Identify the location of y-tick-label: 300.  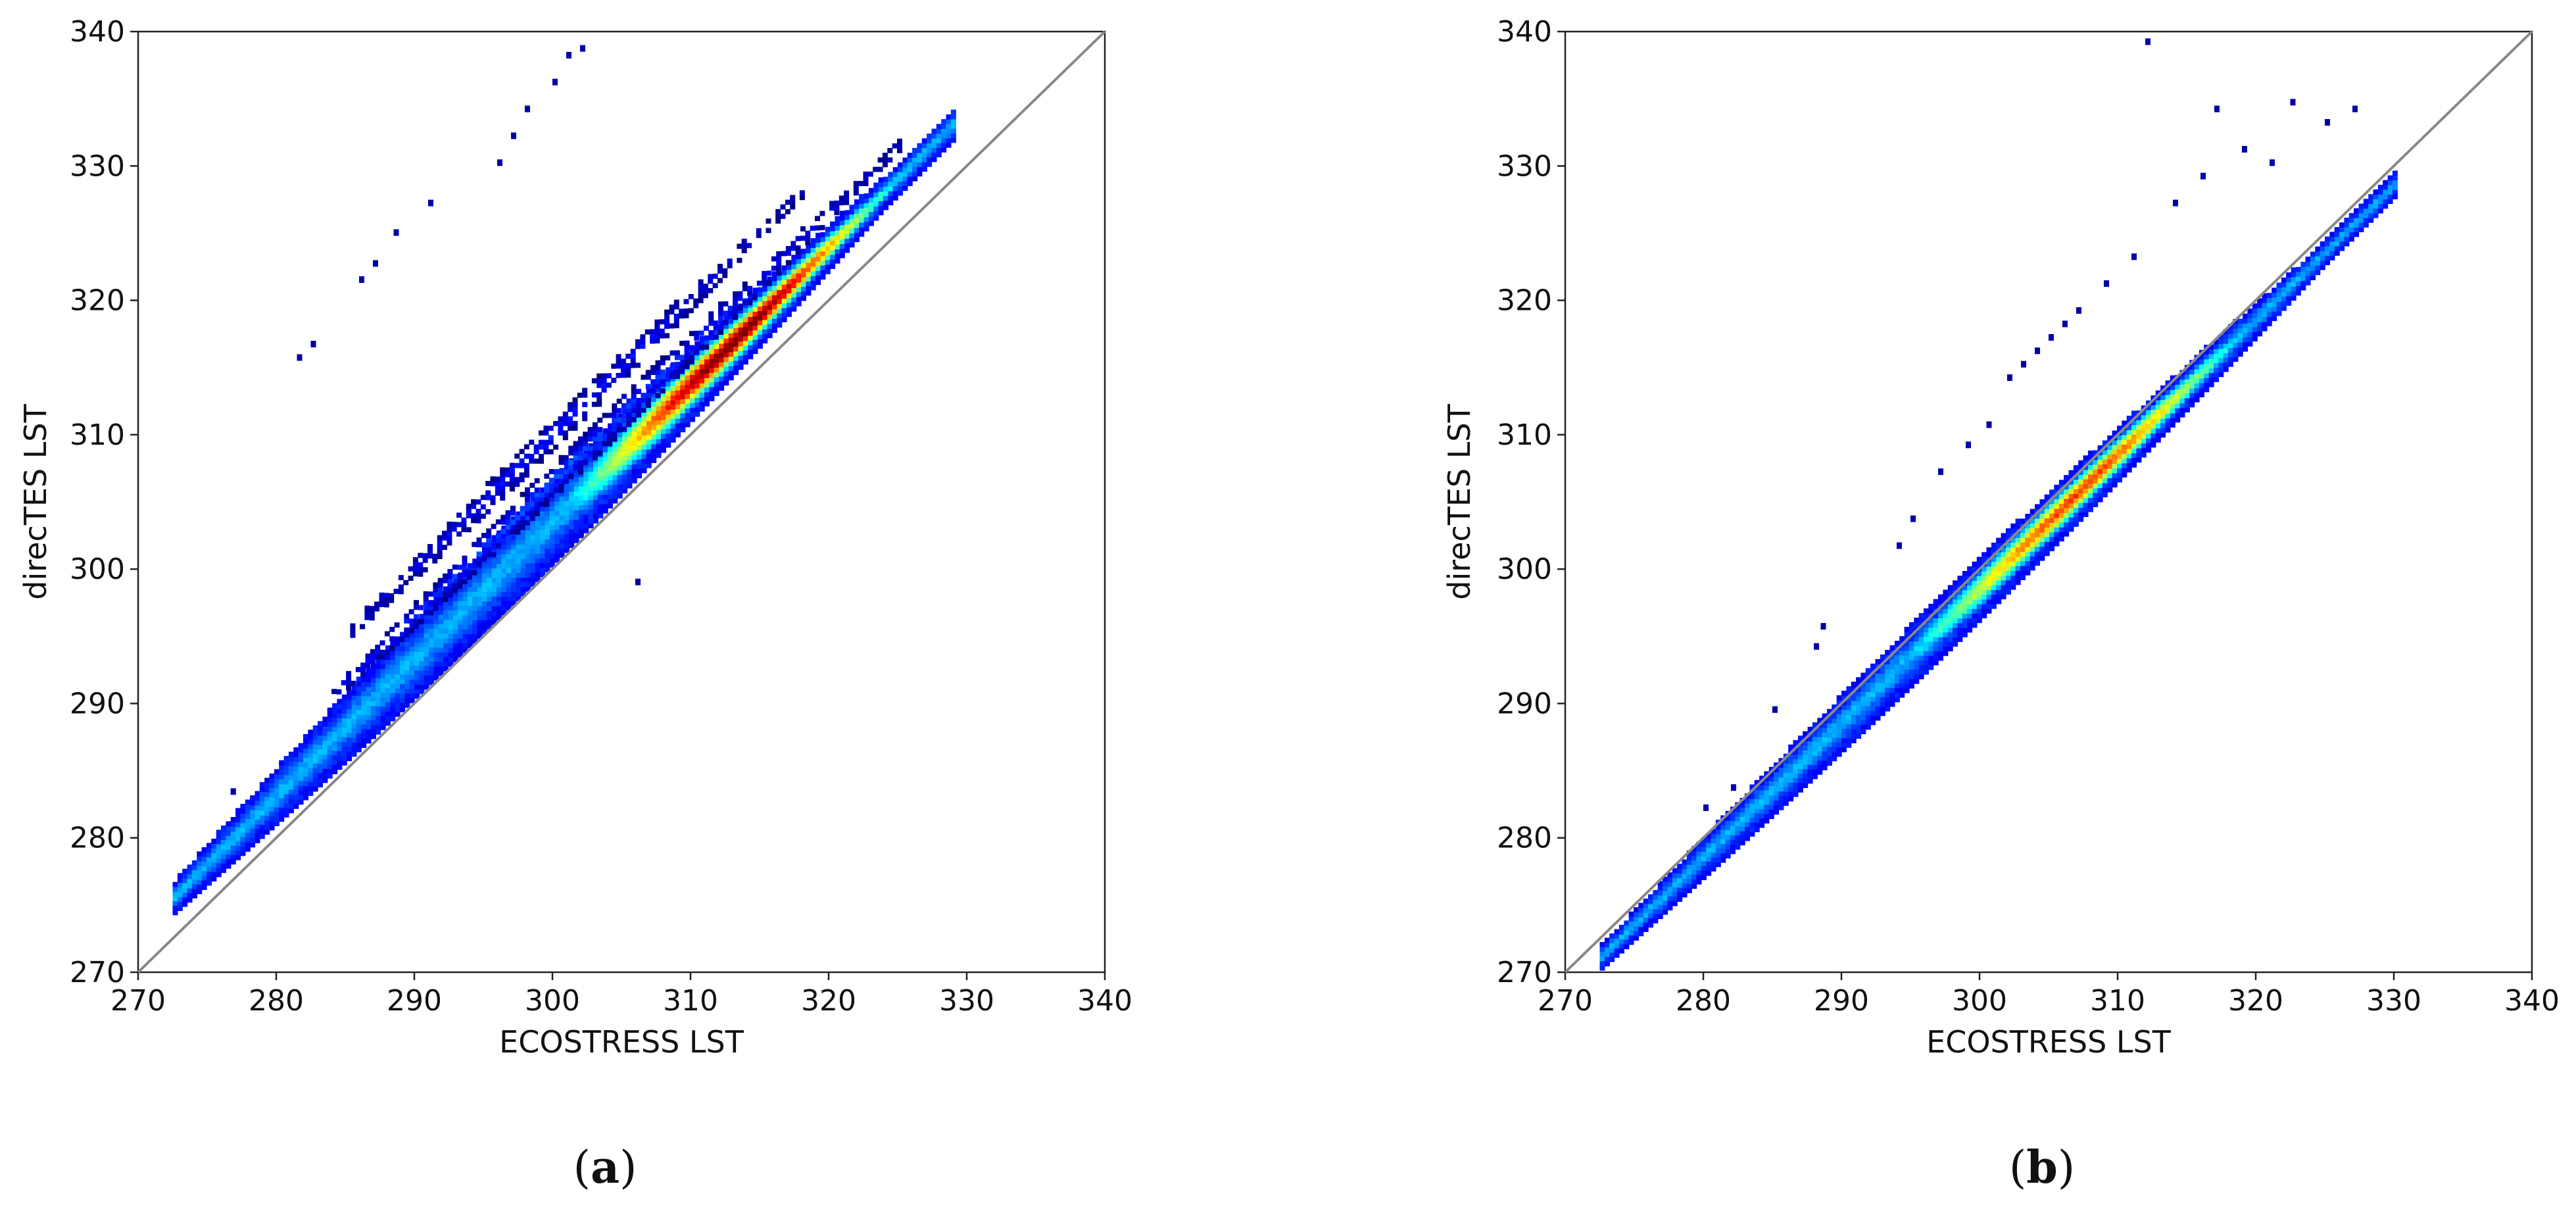
(98, 569).